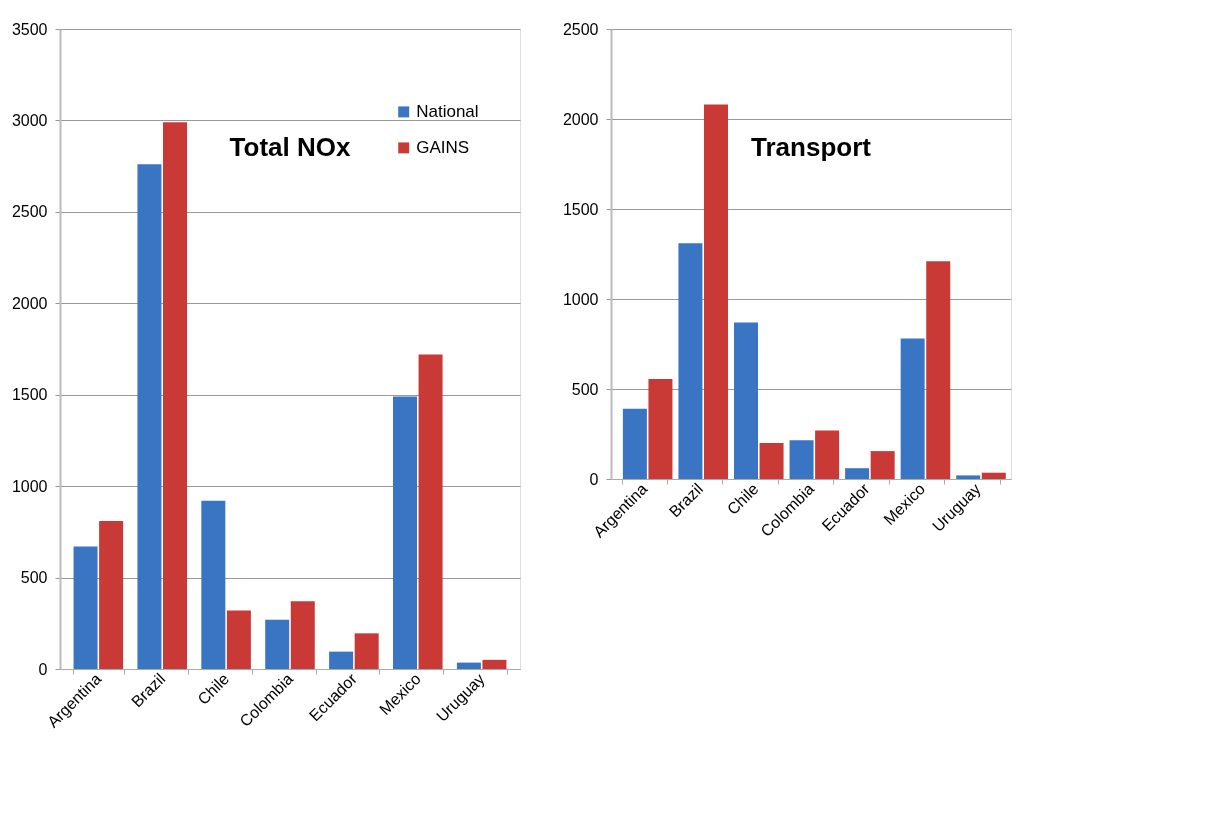 This screenshot has height=832, width=1212. What do you see at coordinates (29, 29) in the screenshot?
I see `y-tick-label: 3500` at bounding box center [29, 29].